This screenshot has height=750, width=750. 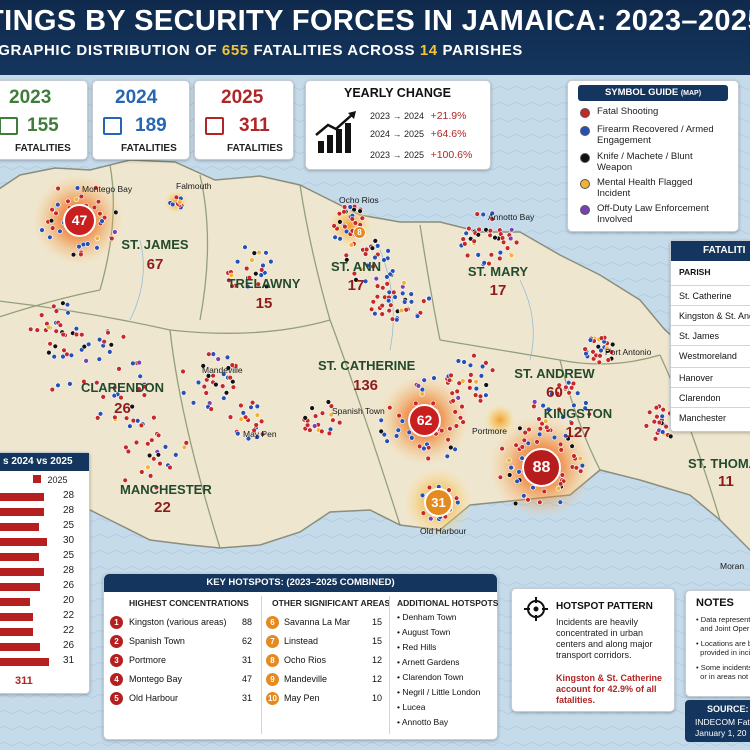 I want to click on rank-badge-icon: 1, so click(x=116, y=622).